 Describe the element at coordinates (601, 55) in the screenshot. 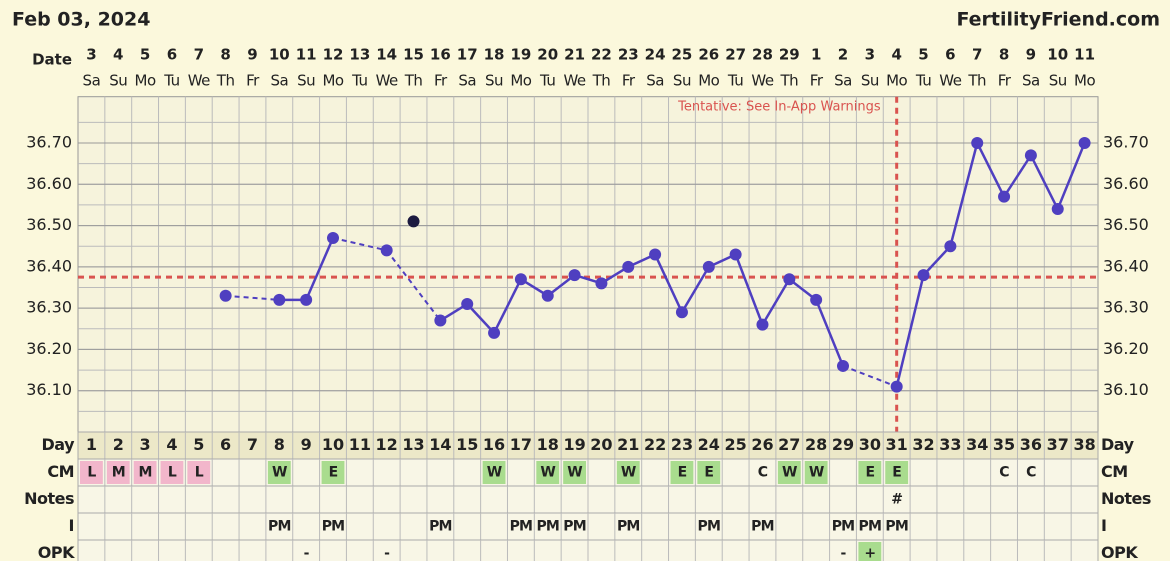

I see `date-label: 22` at that location.